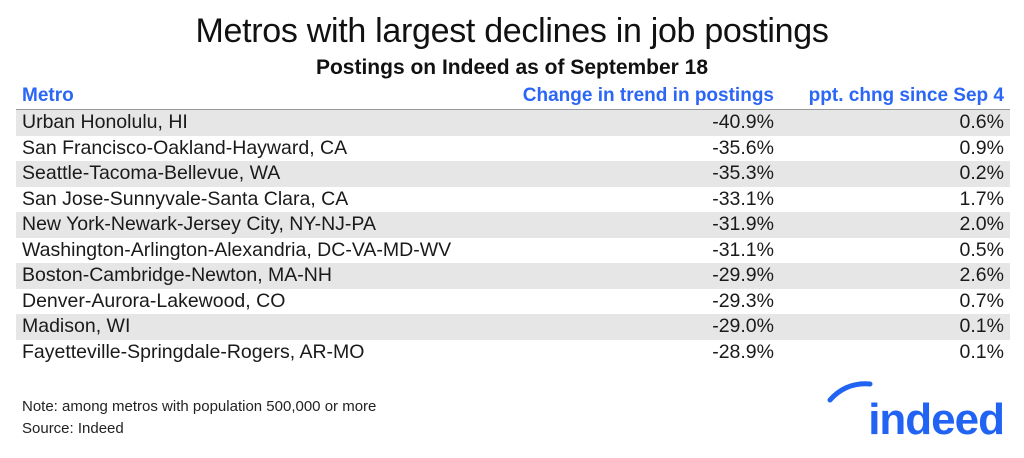 The width and height of the screenshot is (1024, 458). What do you see at coordinates (981, 198) in the screenshot?
I see `ppt-change-cell: 1.7%` at bounding box center [981, 198].